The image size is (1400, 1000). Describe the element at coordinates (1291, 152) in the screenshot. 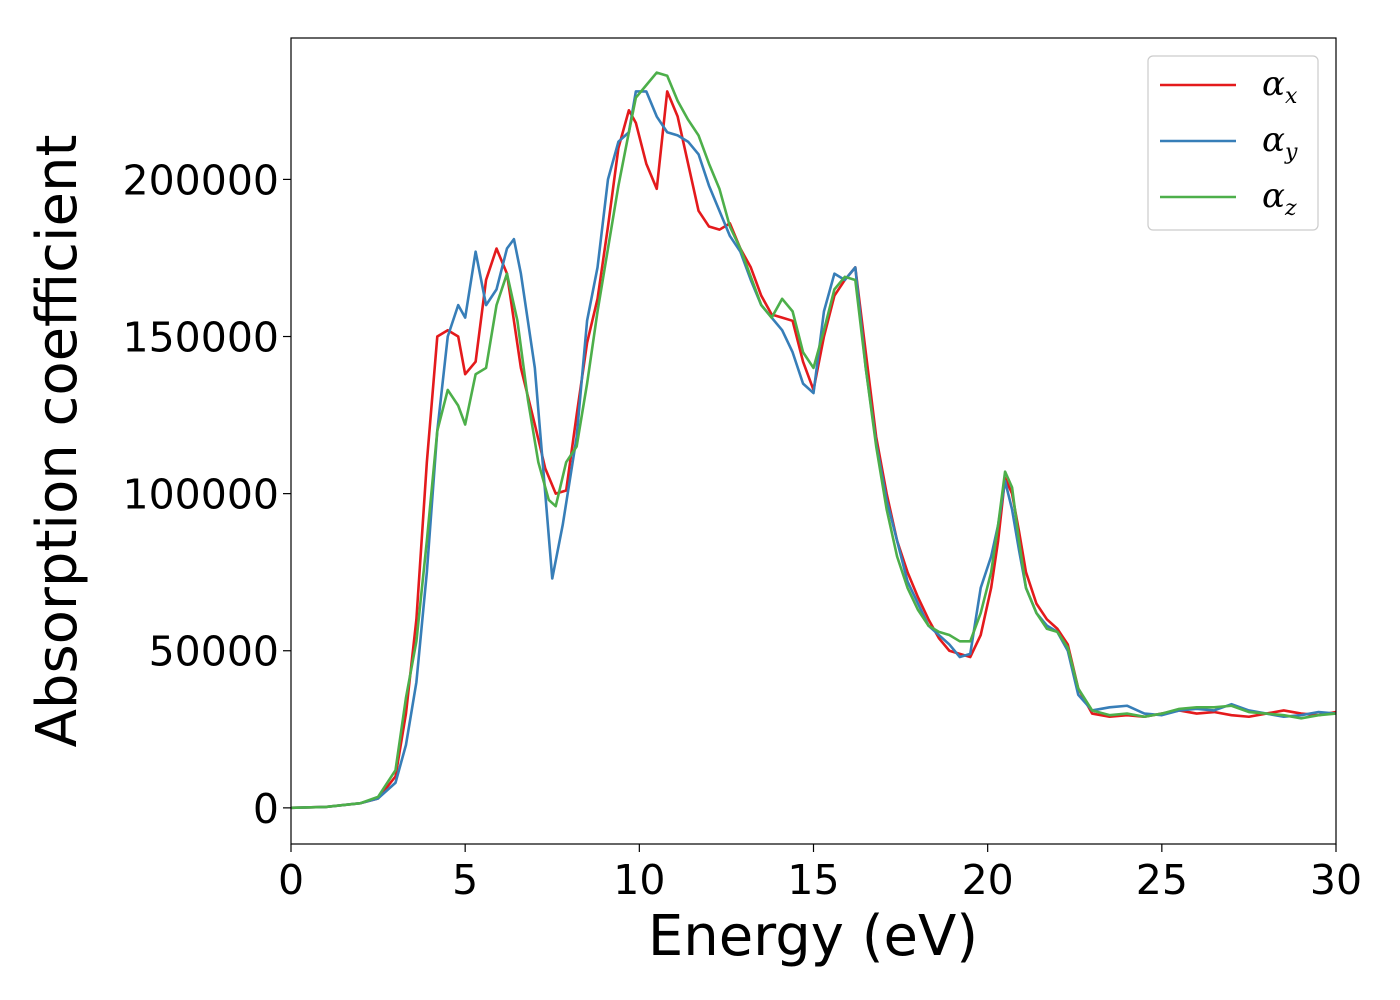

I see `legend-label-subscript: y` at that location.